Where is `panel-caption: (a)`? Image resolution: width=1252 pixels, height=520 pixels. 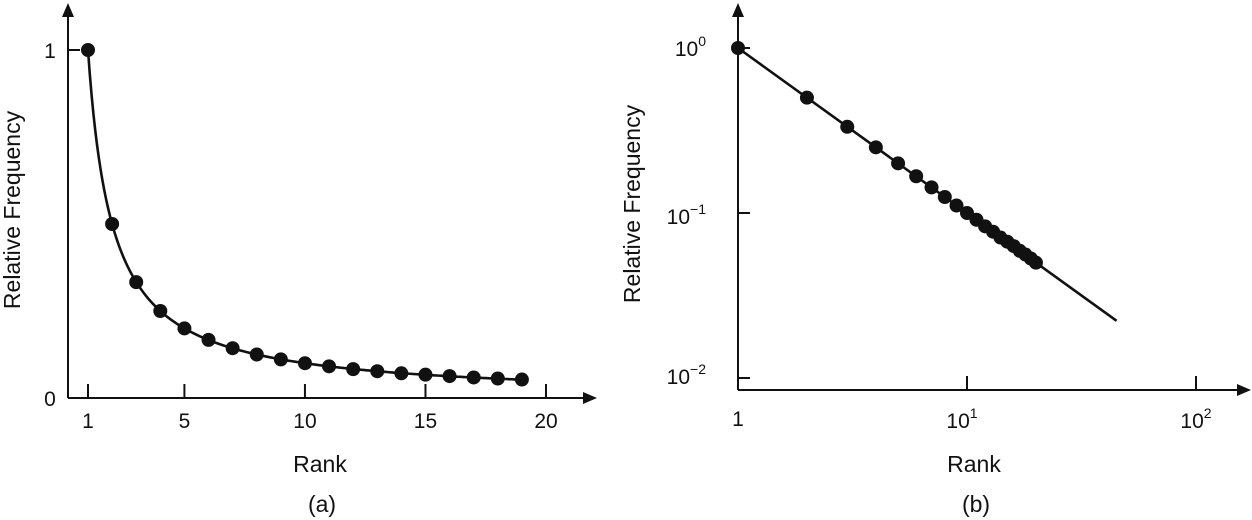 panel-caption: (a) is located at coordinates (322, 504).